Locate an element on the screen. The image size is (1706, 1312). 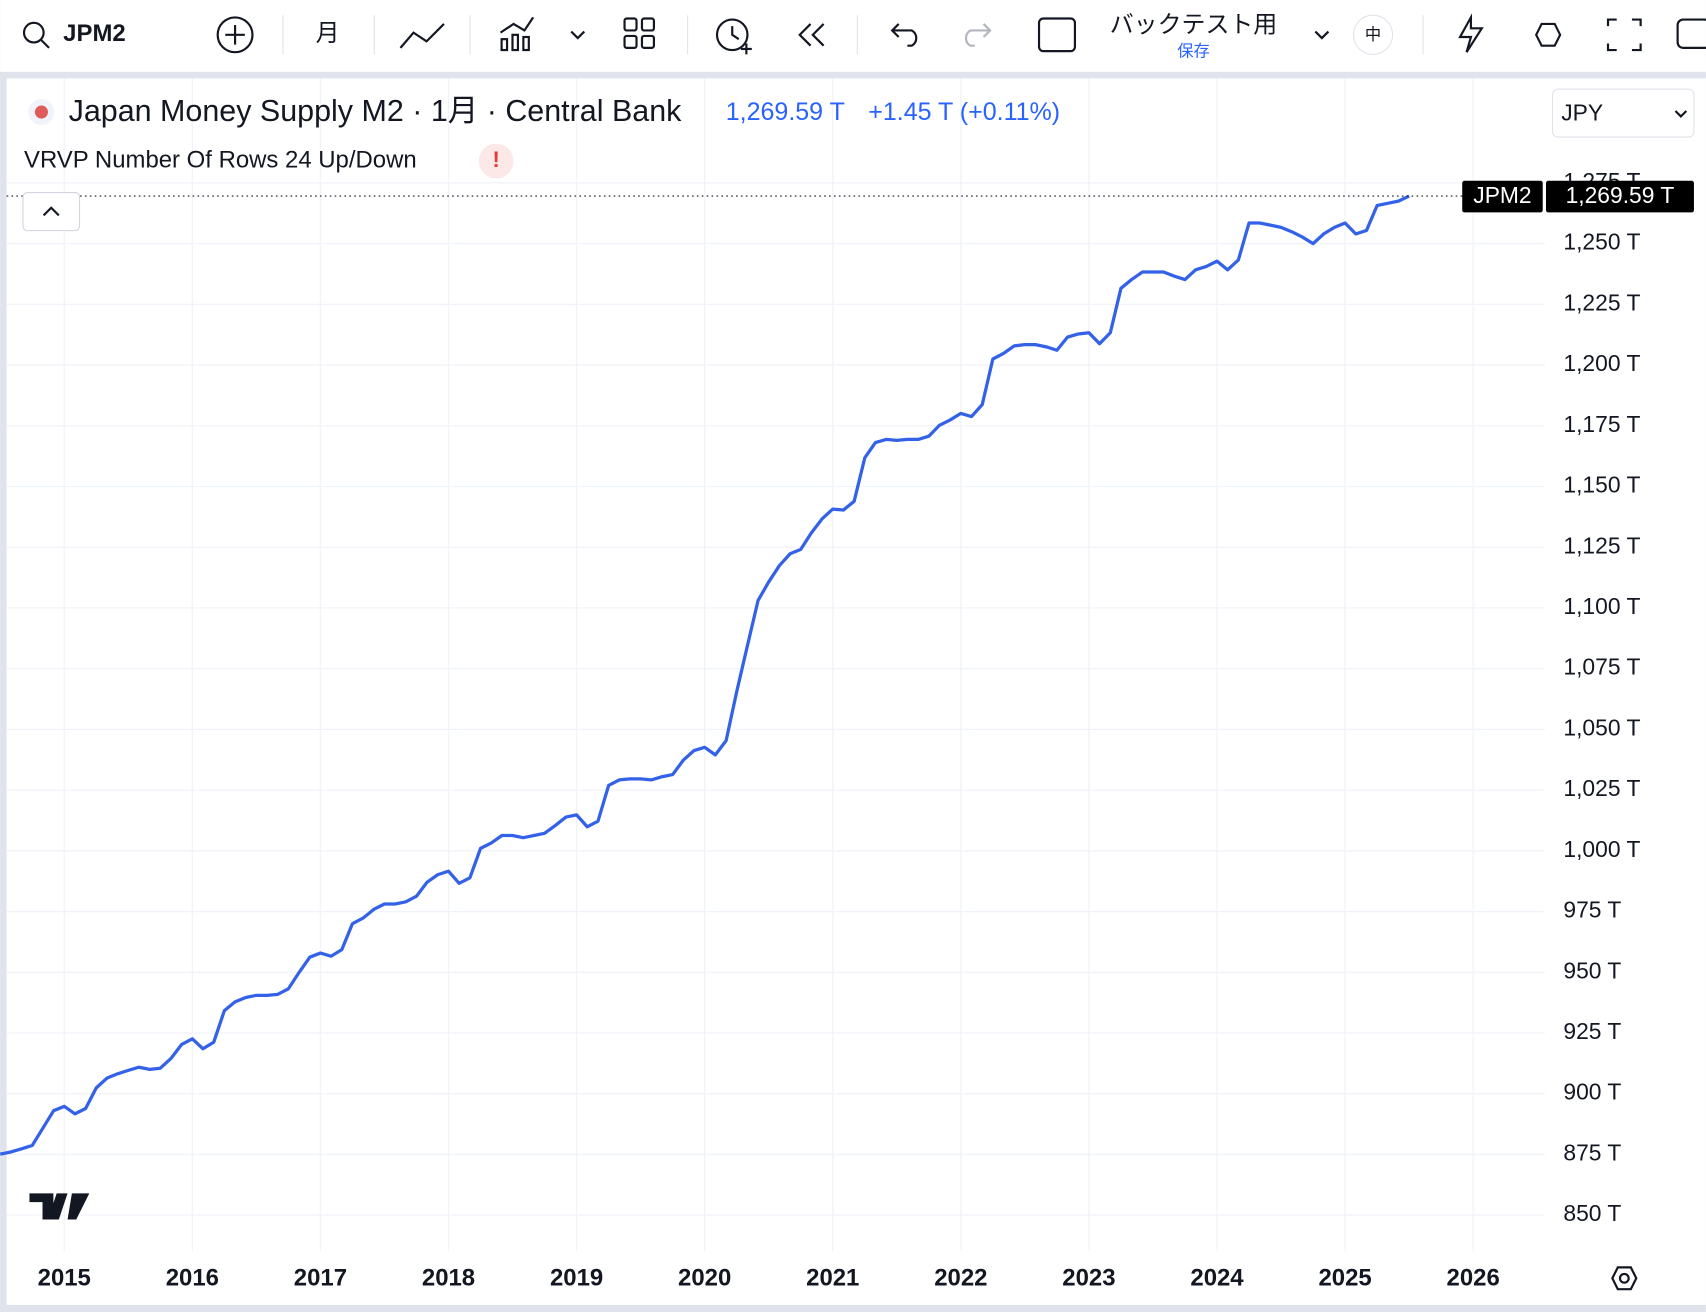
x-tick-label: 2018 is located at coordinates (448, 1278).